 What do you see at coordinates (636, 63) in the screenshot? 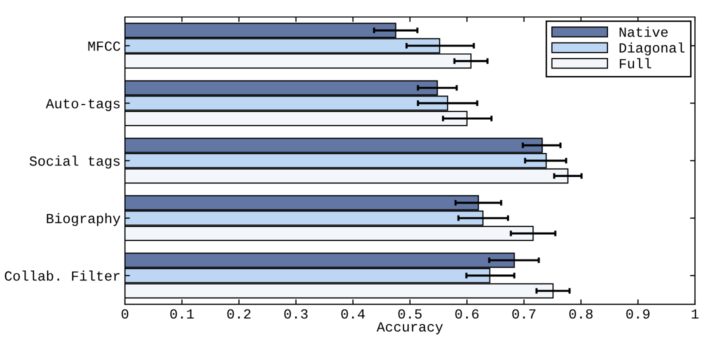
I see `legend-label: Full` at bounding box center [636, 63].